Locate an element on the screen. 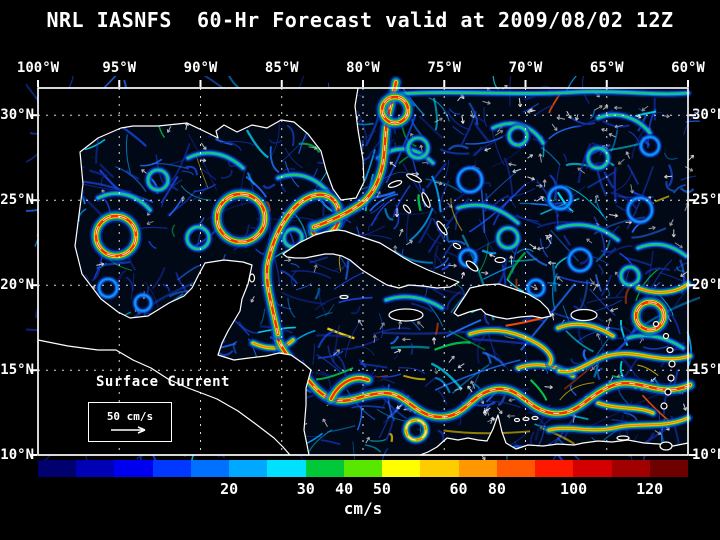 The height and width of the screenshot is (540, 720). lon-tick-label: 65°W is located at coordinates (606, 68).